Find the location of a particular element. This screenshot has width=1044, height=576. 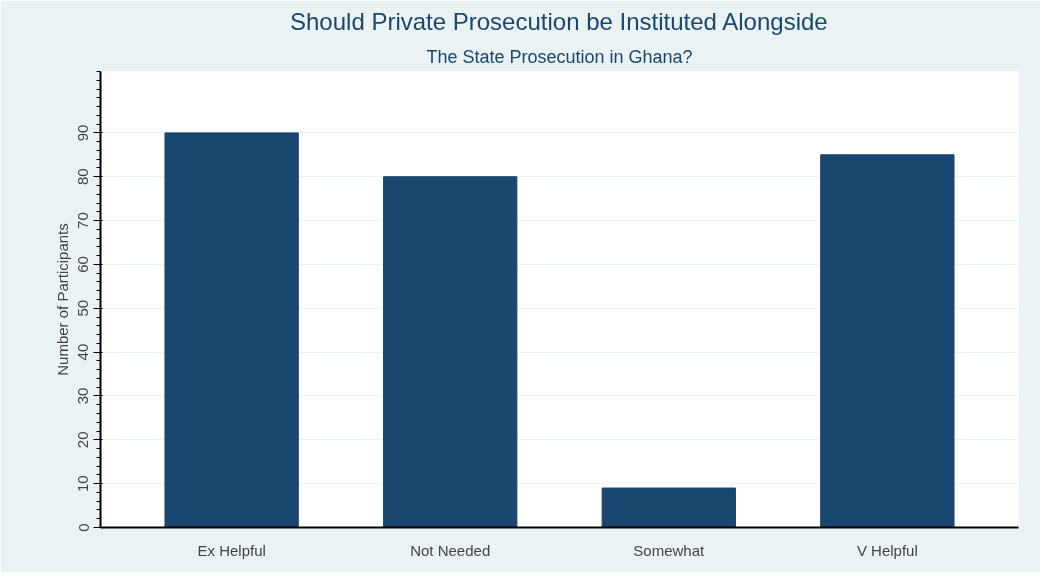

y-tick-label: 10 is located at coordinates (83, 483).